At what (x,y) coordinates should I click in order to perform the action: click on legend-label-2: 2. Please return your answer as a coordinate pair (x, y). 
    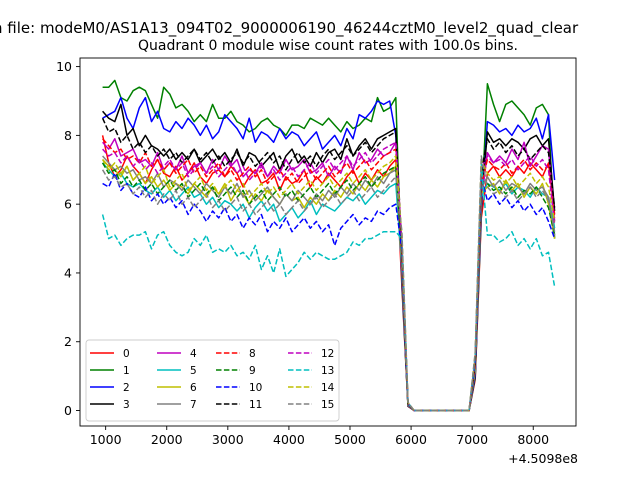
    Looking at the image, I should click on (126, 388).